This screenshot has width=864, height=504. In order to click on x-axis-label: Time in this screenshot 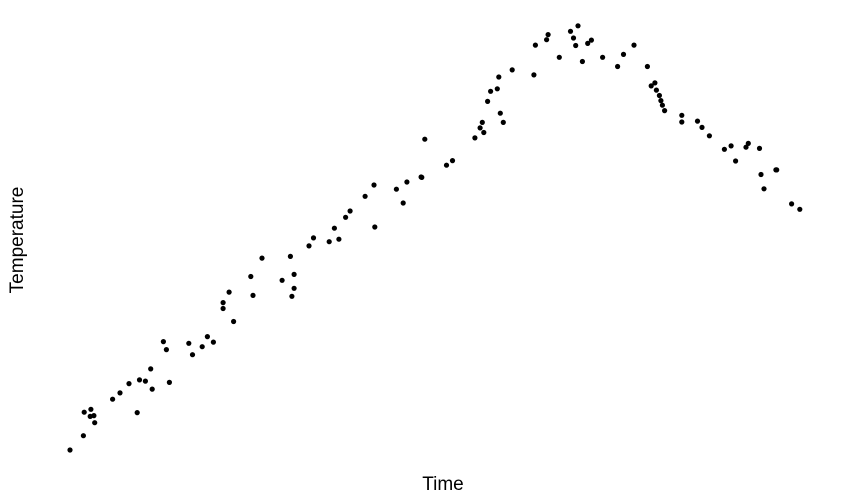, I will do `click(443, 484)`.